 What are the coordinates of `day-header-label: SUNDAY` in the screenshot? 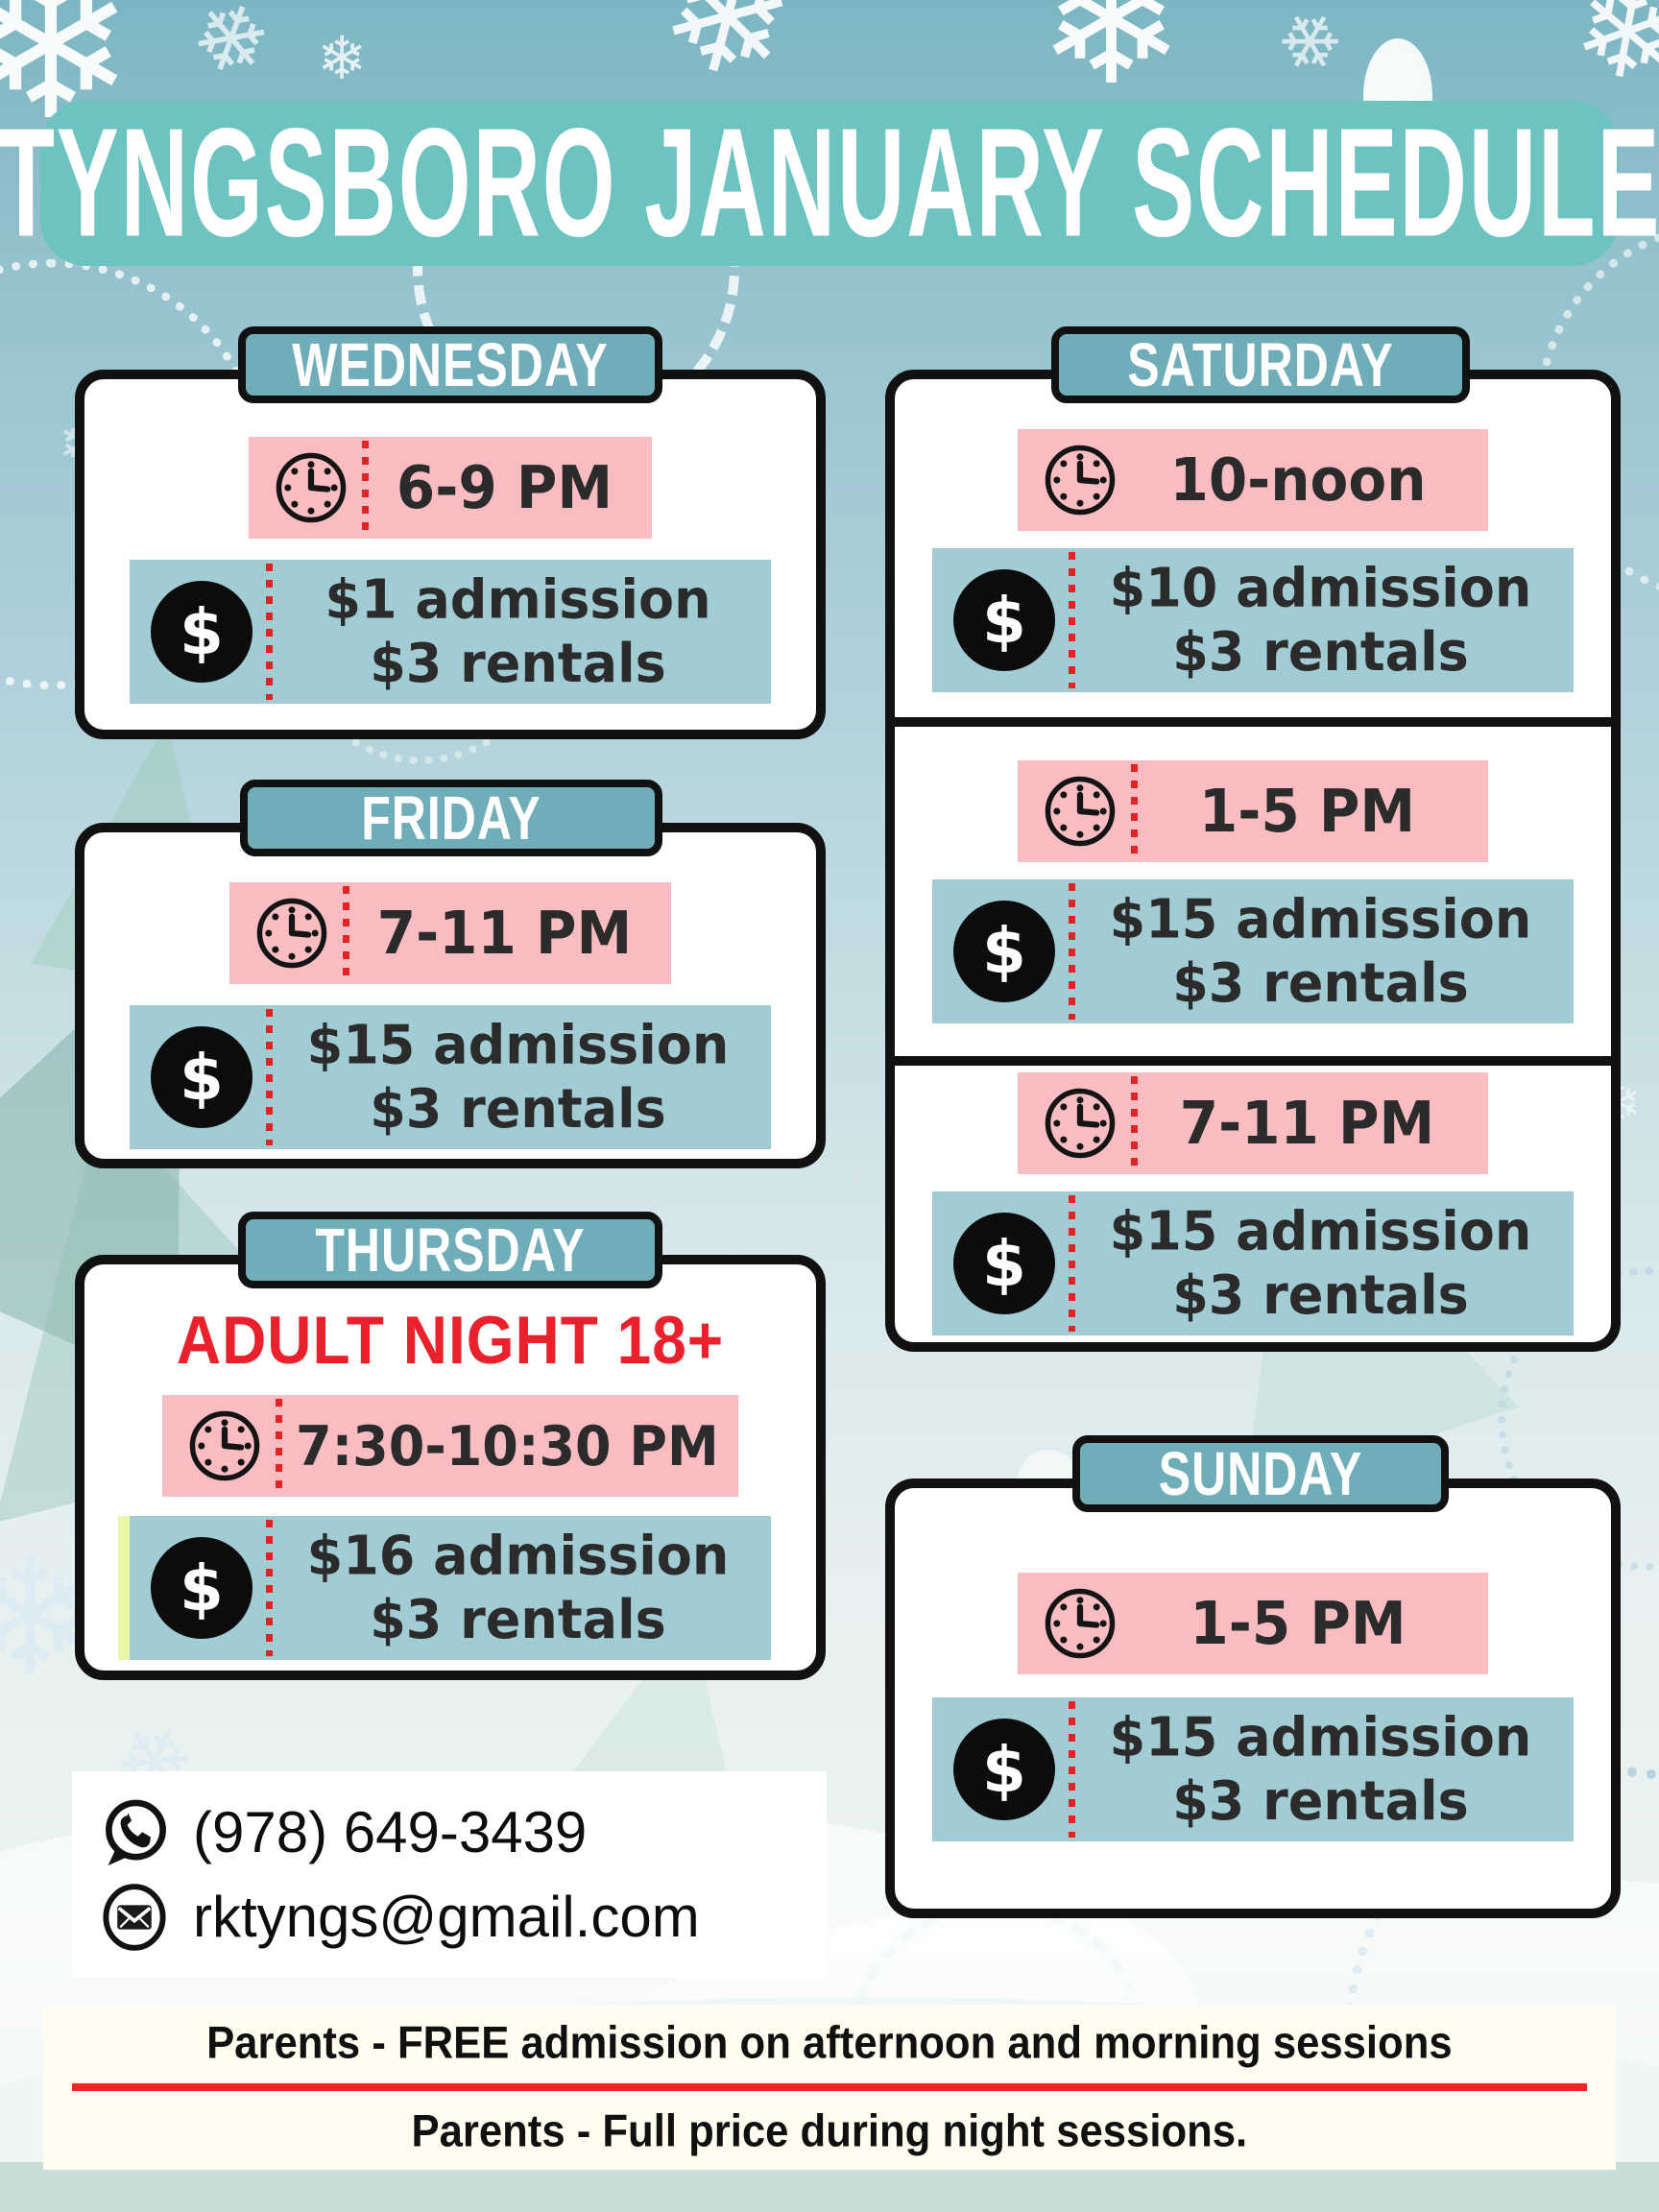 It's located at (1260, 1474).